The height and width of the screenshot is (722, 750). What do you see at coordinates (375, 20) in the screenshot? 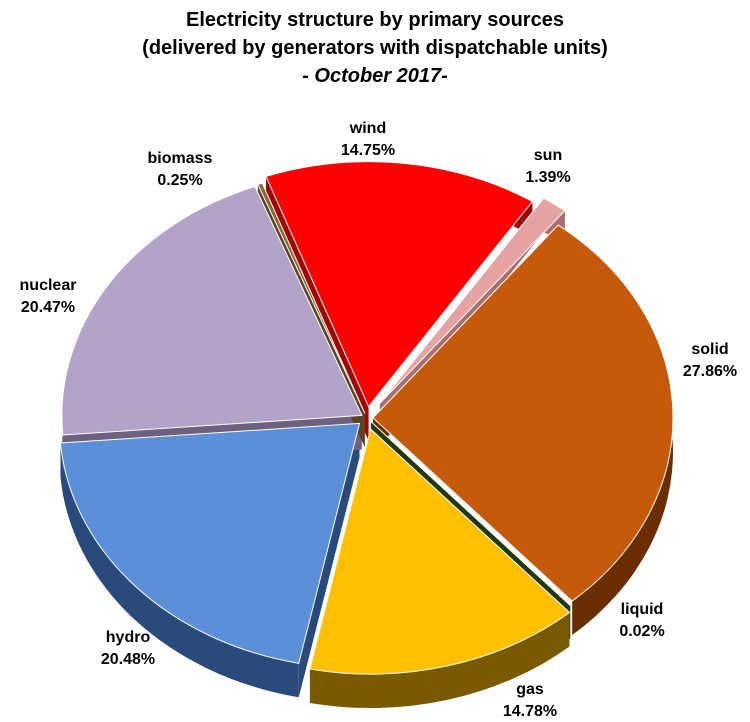
I see `chart-title: Electricity structure by primary sources` at bounding box center [375, 20].